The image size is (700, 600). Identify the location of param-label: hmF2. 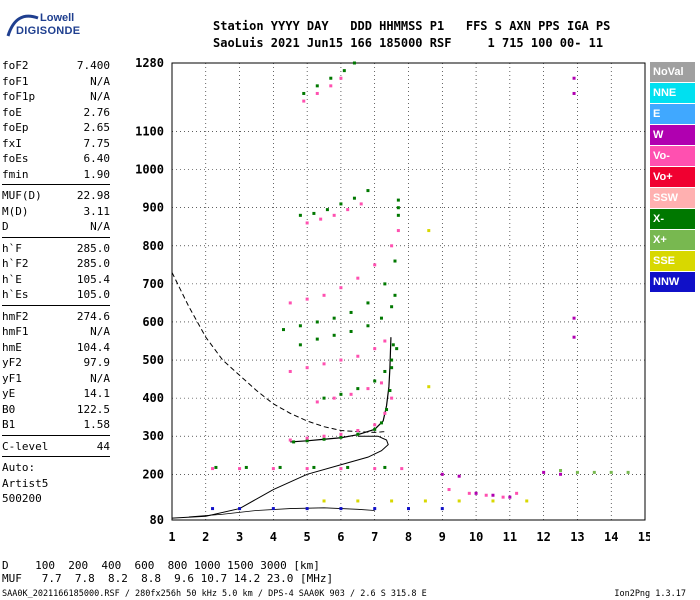
(15, 316).